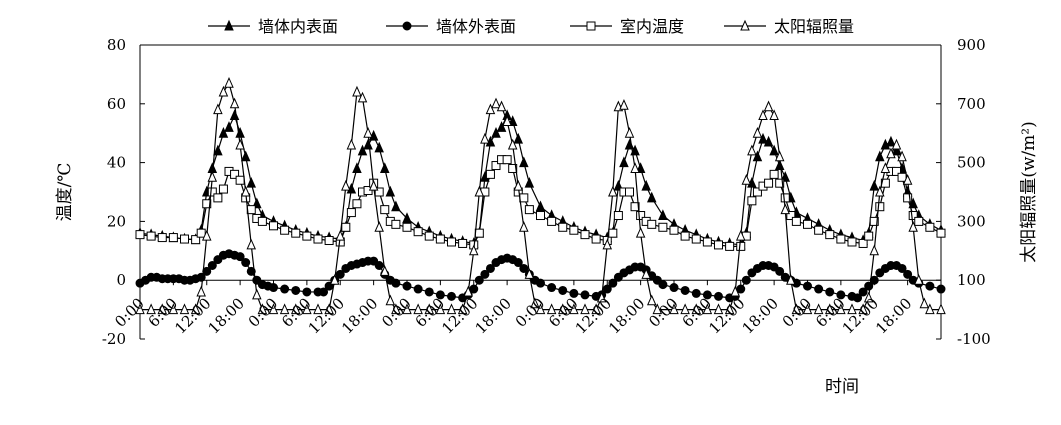 The image size is (1061, 425). Describe the element at coordinates (121, 280) in the screenshot. I see `left-tick-label: 0` at that location.